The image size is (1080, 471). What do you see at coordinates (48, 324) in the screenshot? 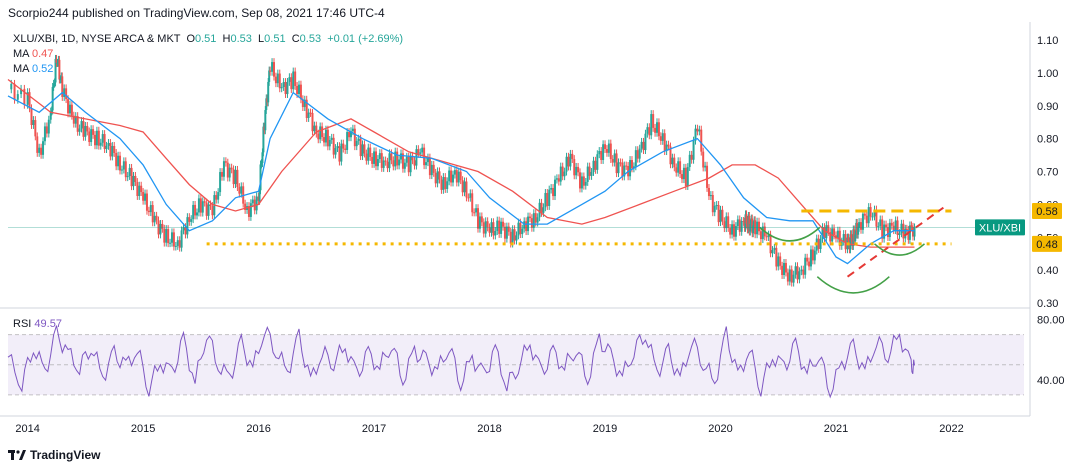
I see `rsi-value: 49.57` at bounding box center [48, 324].